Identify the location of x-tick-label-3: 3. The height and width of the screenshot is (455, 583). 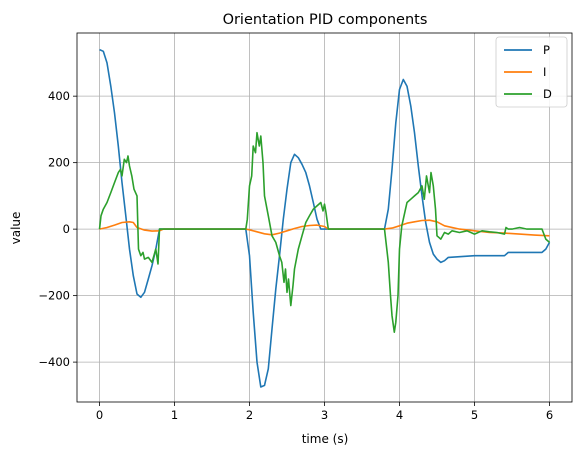
(324, 415).